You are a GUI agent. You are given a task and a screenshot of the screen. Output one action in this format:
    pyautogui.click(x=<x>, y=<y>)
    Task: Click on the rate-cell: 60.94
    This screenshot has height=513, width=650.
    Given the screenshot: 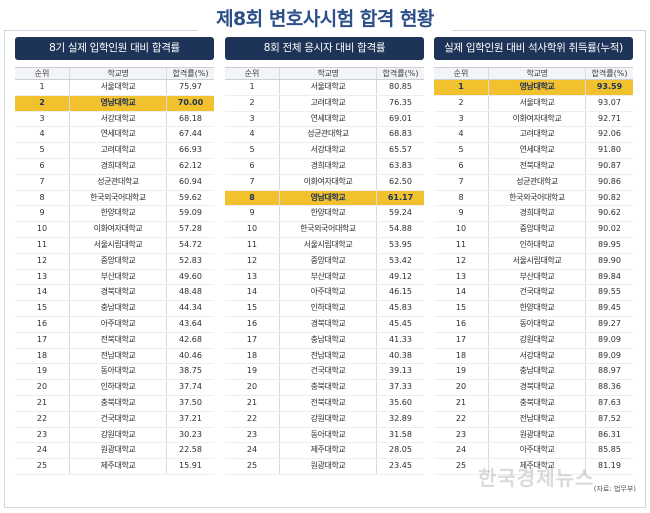 What is the action you would take?
    pyautogui.click(x=190, y=181)
    